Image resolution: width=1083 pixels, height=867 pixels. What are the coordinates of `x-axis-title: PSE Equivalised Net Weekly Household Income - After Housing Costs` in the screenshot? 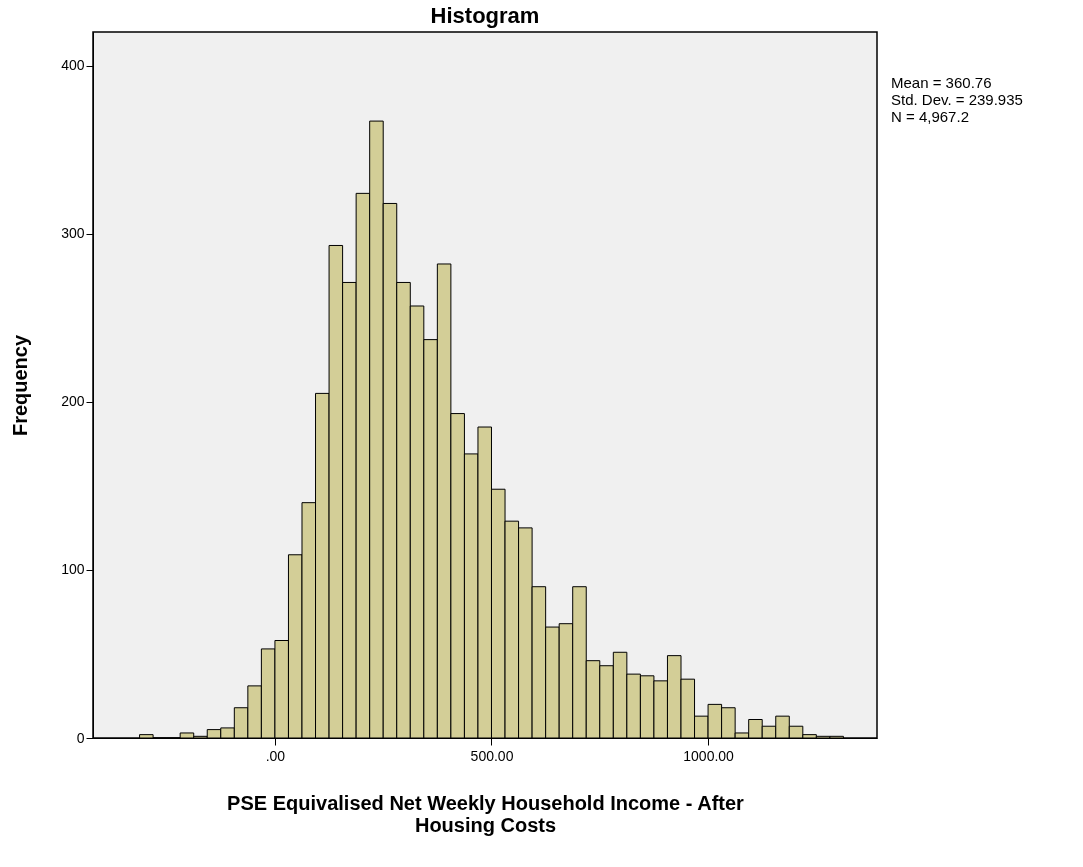 It's located at (486, 813).